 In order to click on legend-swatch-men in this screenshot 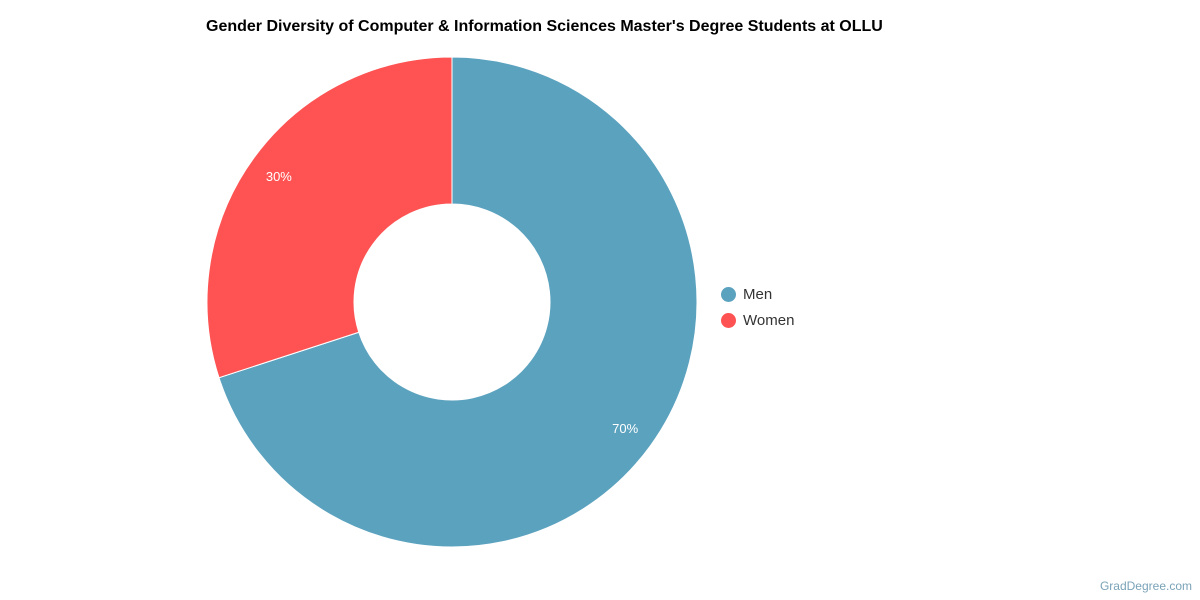, I will do `click(728, 294)`.